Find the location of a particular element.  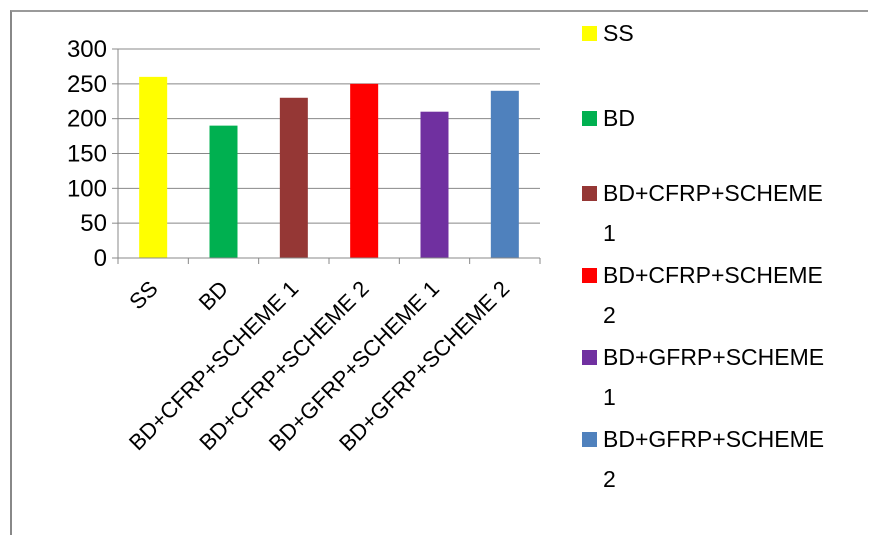

y-tick-labels: 0 50 100 150 200 250 300 is located at coordinates (87, 154).